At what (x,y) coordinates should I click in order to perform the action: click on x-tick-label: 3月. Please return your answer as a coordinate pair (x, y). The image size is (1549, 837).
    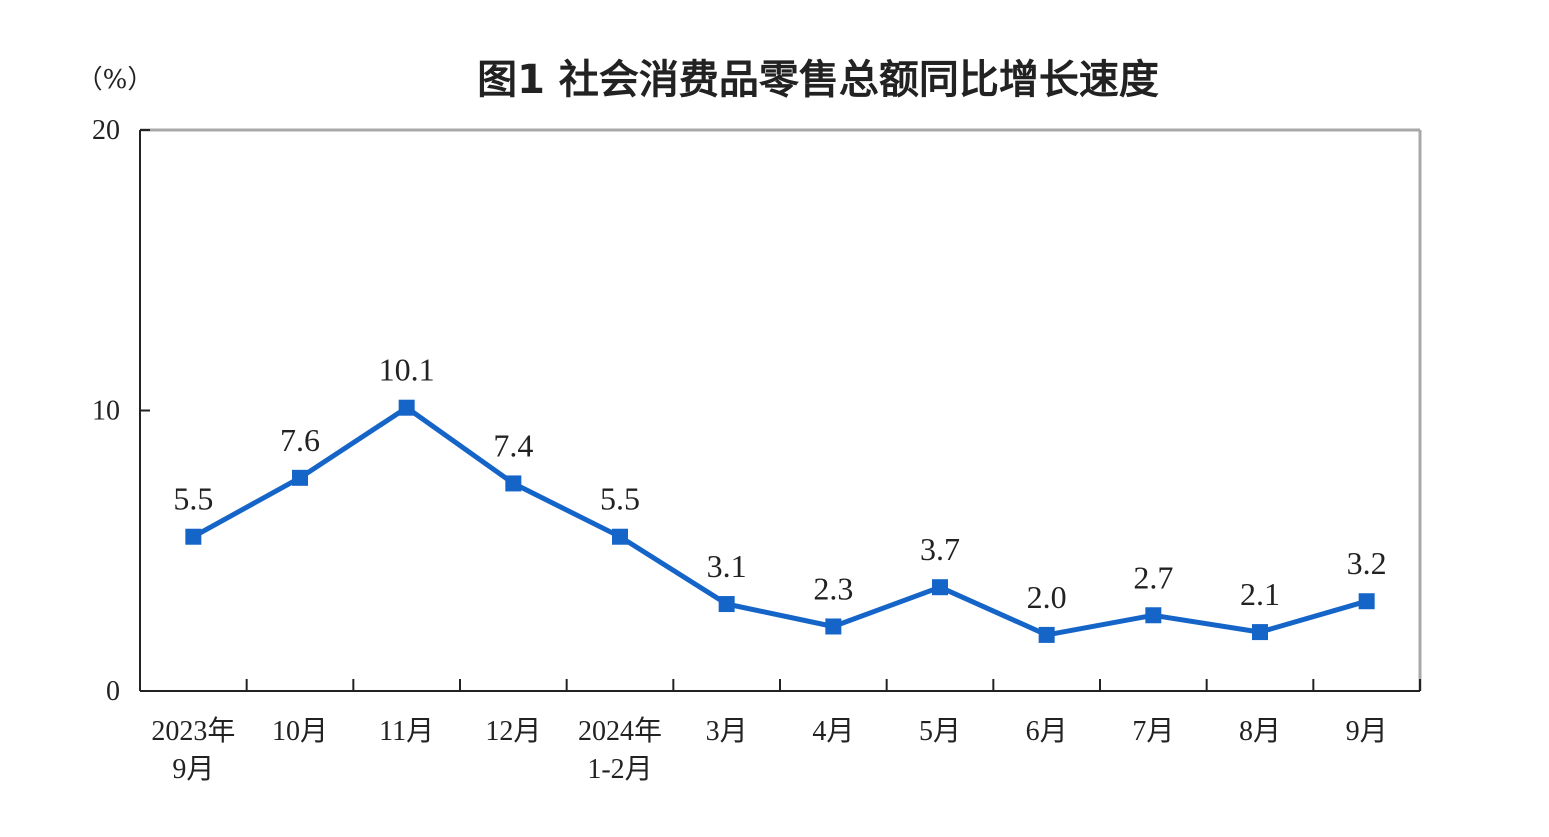
    Looking at the image, I should click on (727, 731).